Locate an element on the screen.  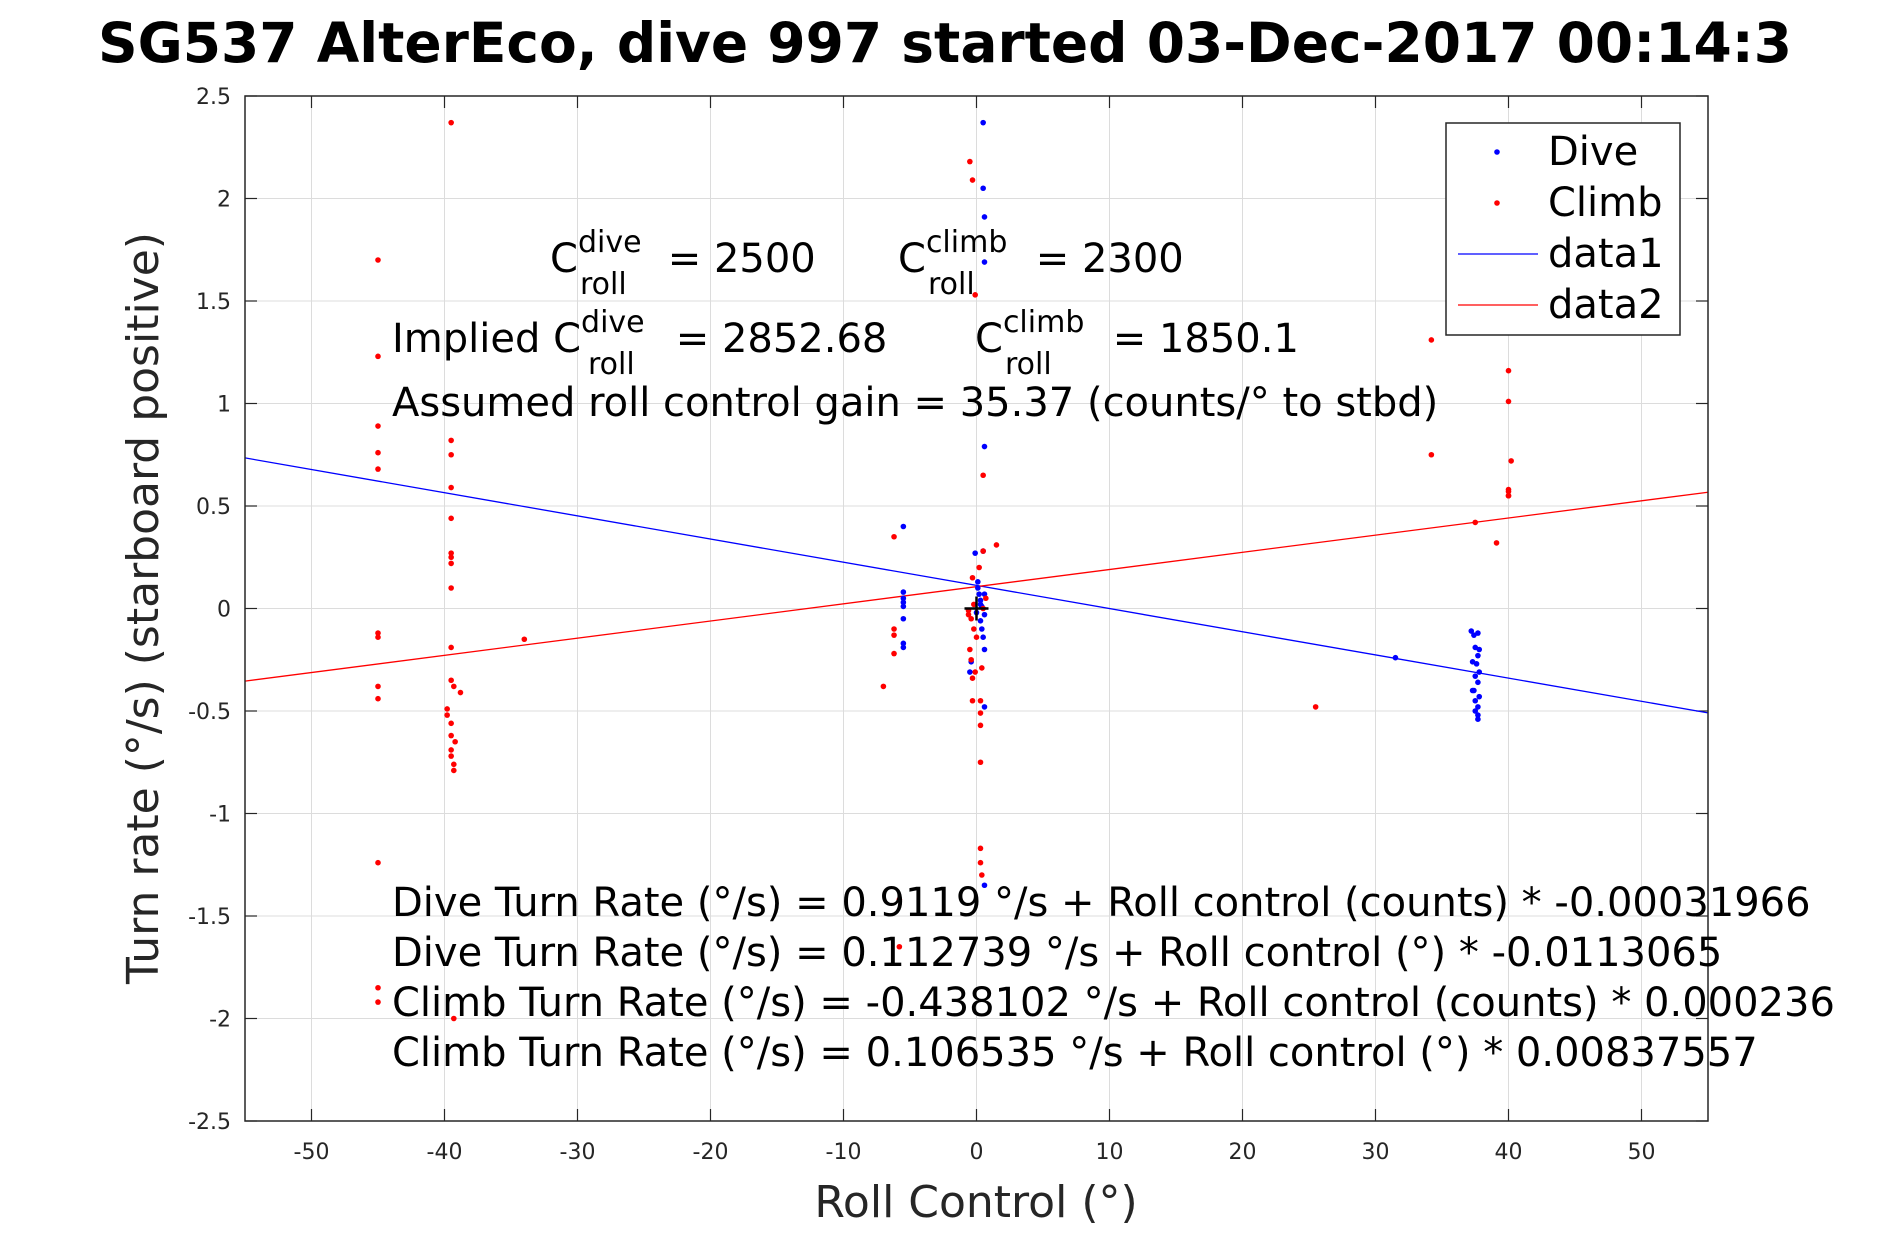
y-tick-label: 1 is located at coordinates (224, 405).